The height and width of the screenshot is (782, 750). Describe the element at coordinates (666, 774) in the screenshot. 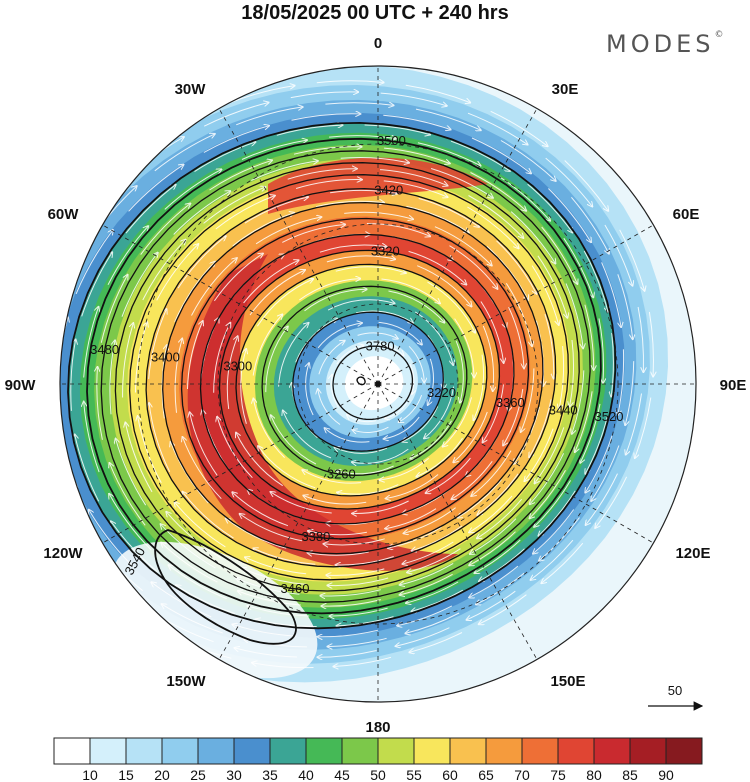

I see `colorbar-label: 90` at that location.